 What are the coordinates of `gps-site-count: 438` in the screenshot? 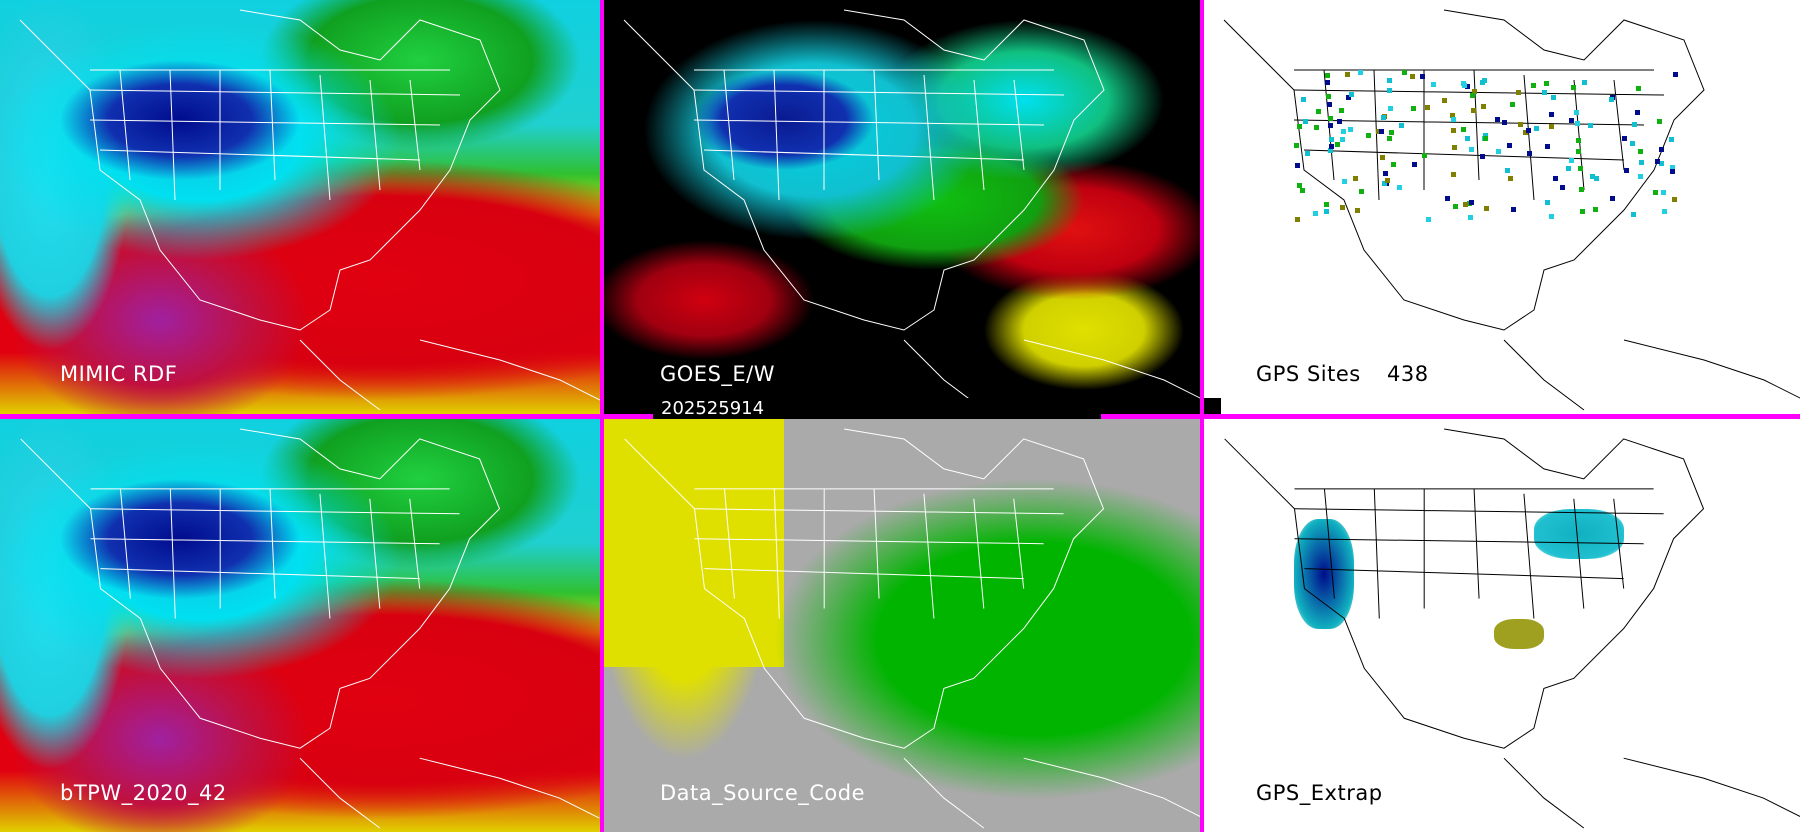 It's located at (1408, 374).